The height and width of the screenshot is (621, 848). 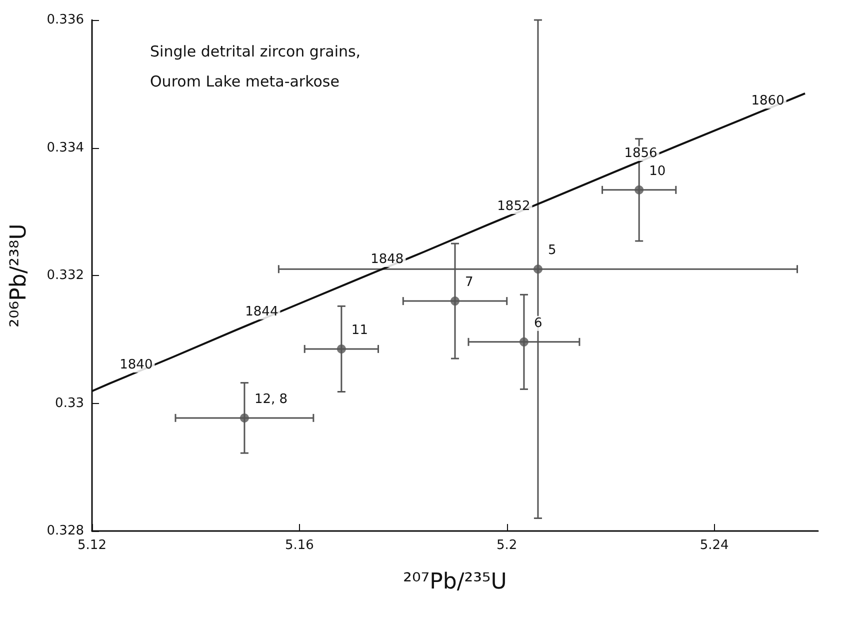 I want to click on x-tick-label: 5.24, so click(x=714, y=545).